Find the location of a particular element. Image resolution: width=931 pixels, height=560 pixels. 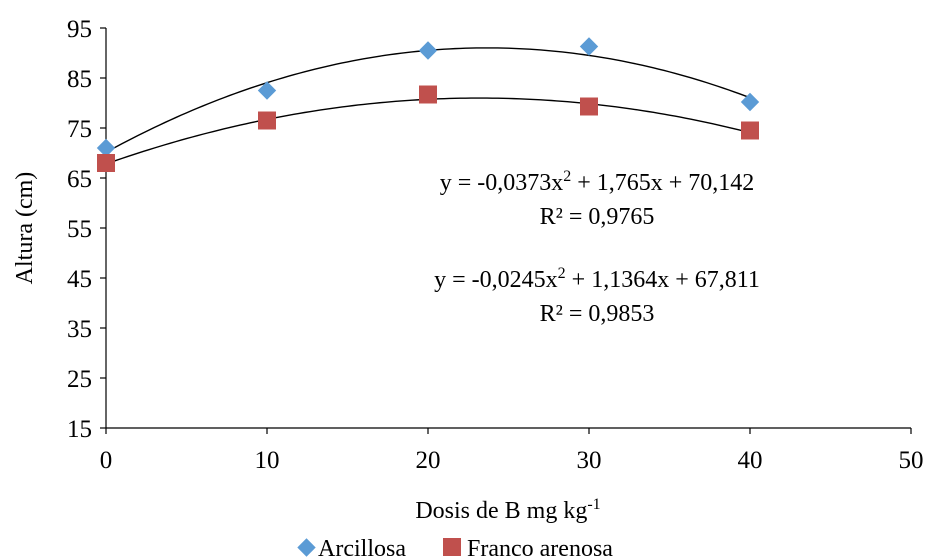

y-tick-label: 35 is located at coordinates (79, 329).